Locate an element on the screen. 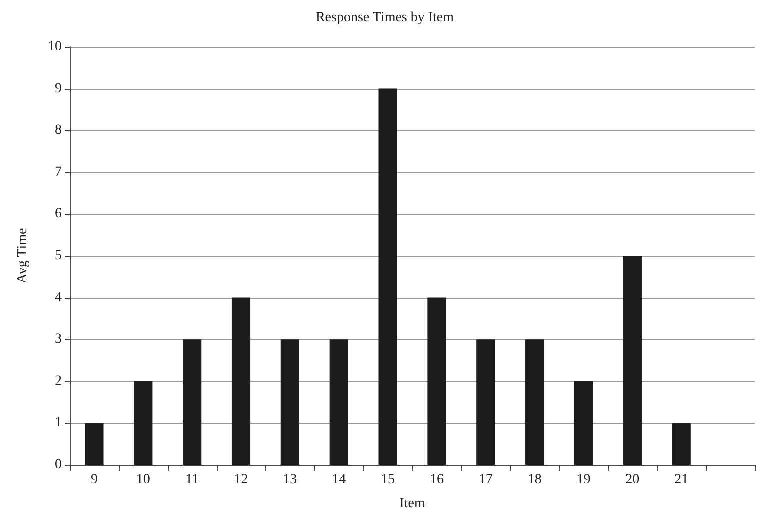 This screenshot has width=770, height=525. y-tick-label: 4 is located at coordinates (58, 298).